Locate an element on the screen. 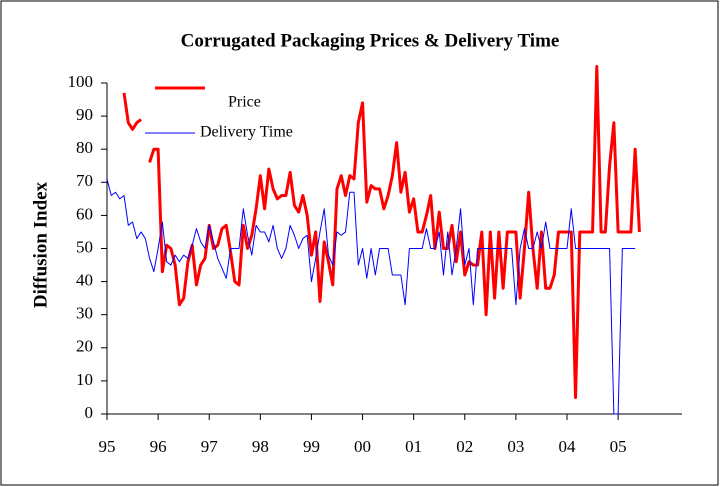  x-tick-label: 96 is located at coordinates (158, 446).